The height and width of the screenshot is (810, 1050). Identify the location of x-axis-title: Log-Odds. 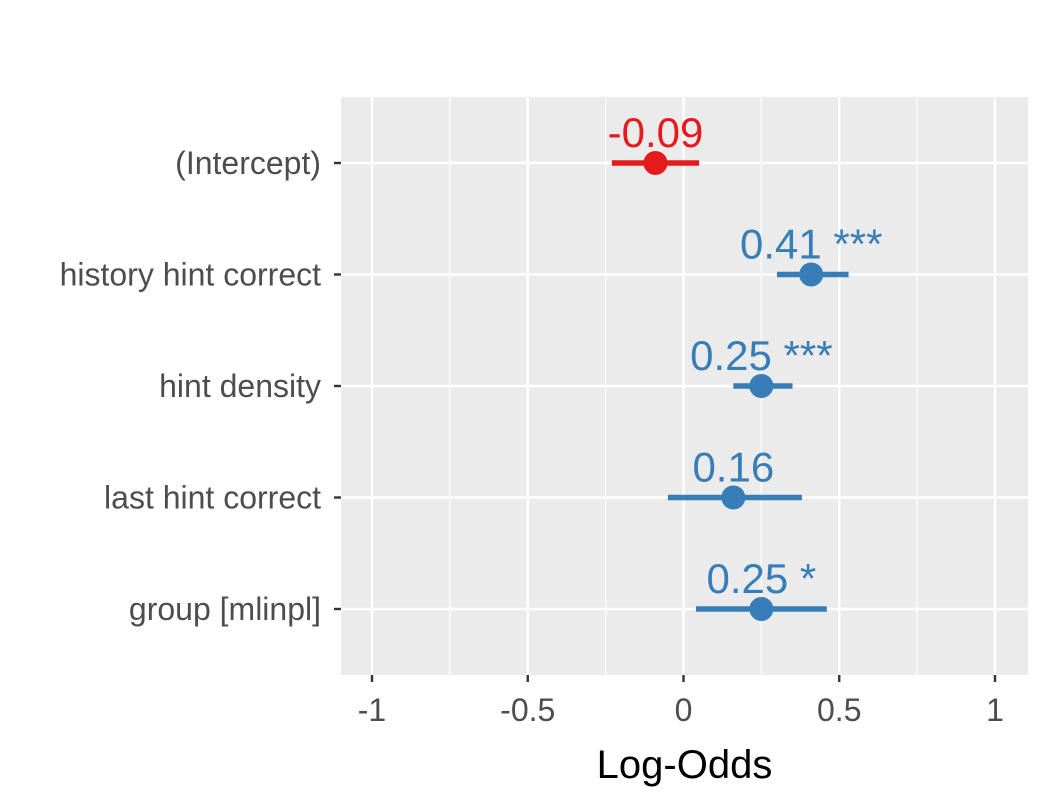
(685, 765).